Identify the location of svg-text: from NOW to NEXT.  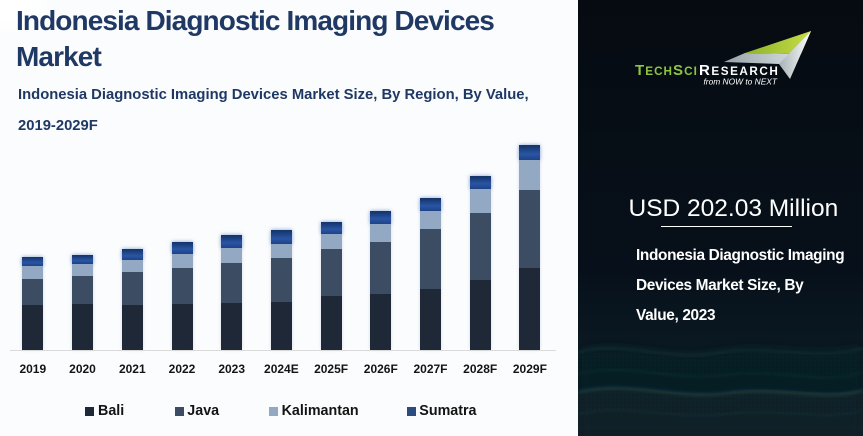
(740, 82).